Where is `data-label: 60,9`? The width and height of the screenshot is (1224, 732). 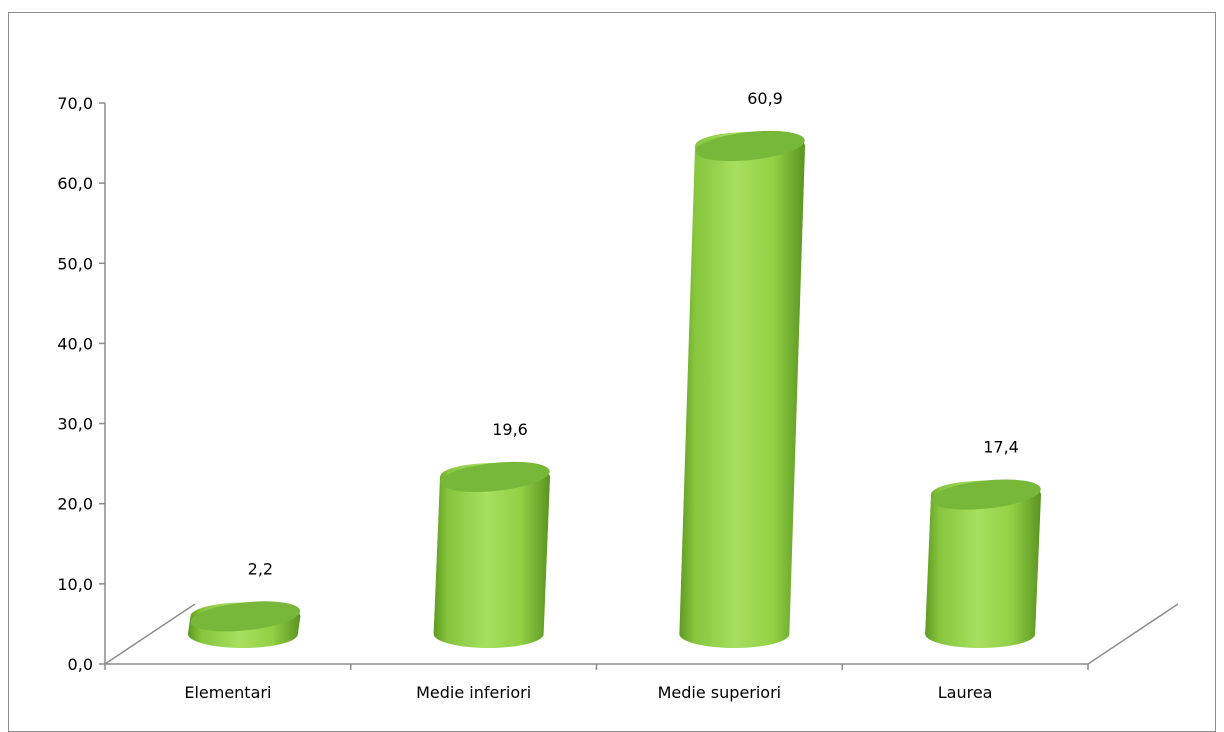
data-label: 60,9 is located at coordinates (765, 98).